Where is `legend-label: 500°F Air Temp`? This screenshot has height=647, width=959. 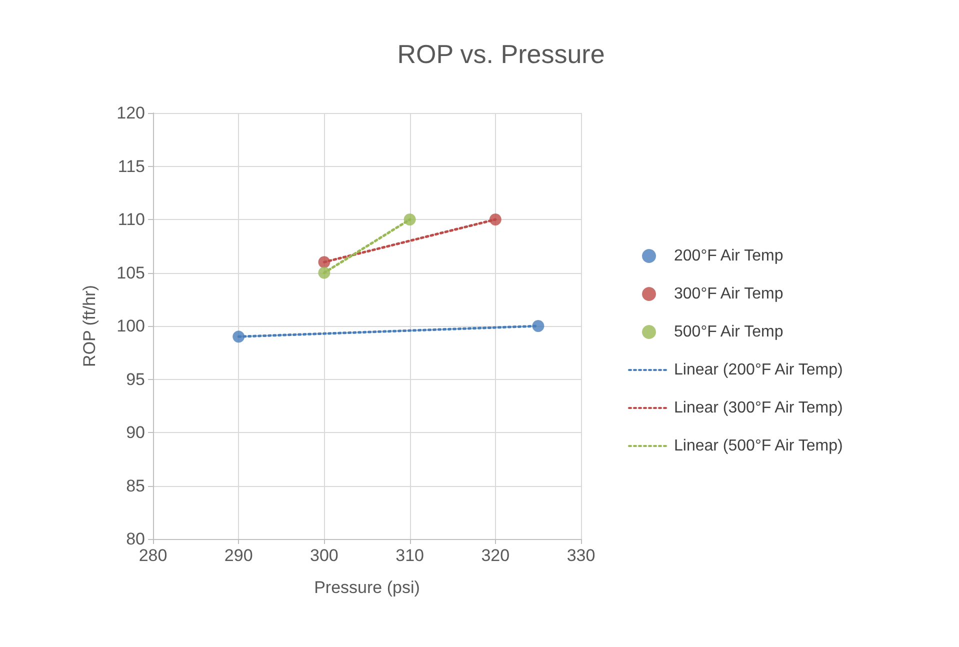 legend-label: 500°F Air Temp is located at coordinates (729, 332).